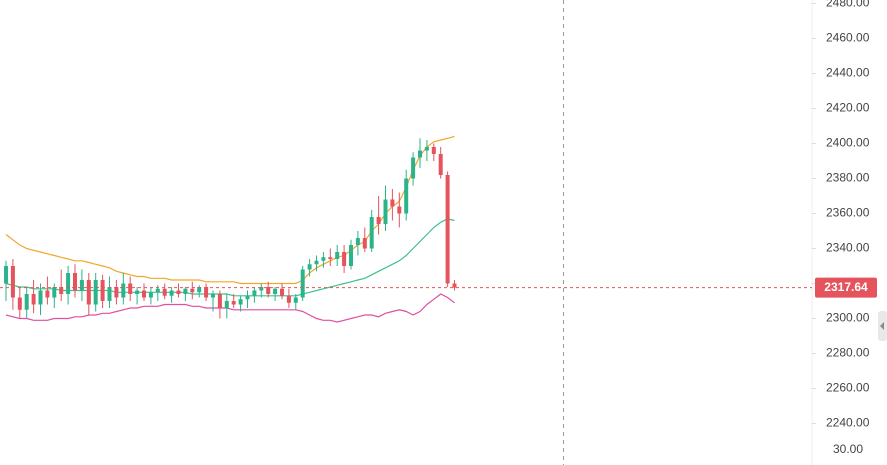 The width and height of the screenshot is (887, 465). What do you see at coordinates (848, 213) in the screenshot?
I see `y-tick-label: 2360.00` at bounding box center [848, 213].